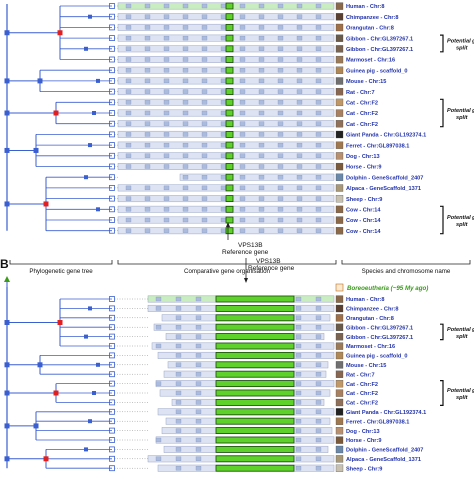  What do you see at coordinates (383, 189) in the screenshot?
I see `species-label: Alpaca - GeneScaffold_1371` at bounding box center [383, 189].